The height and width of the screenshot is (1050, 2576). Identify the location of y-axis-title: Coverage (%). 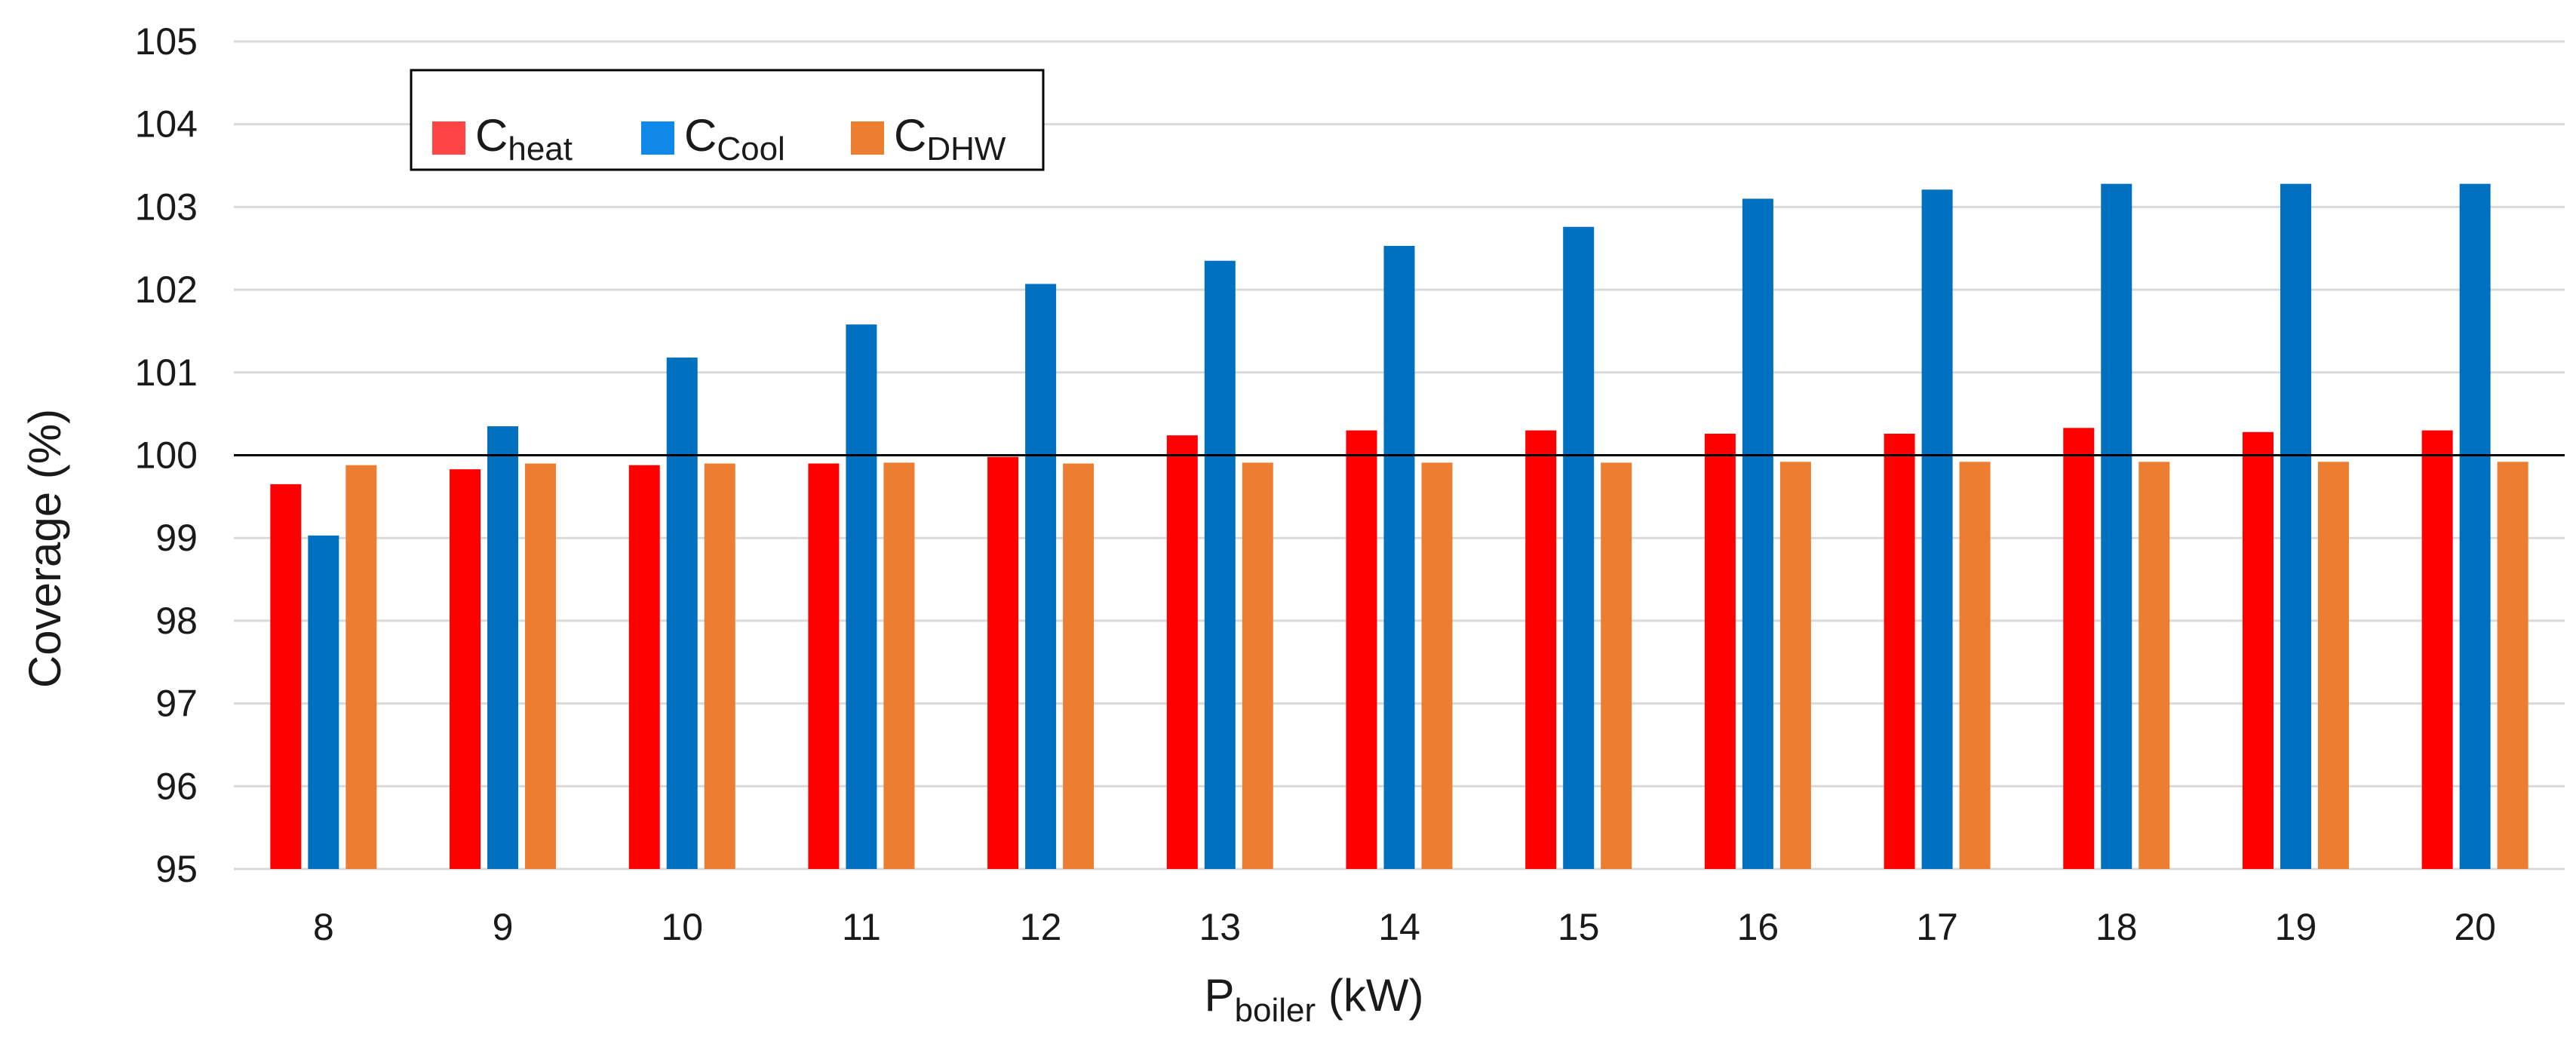
(45, 548).